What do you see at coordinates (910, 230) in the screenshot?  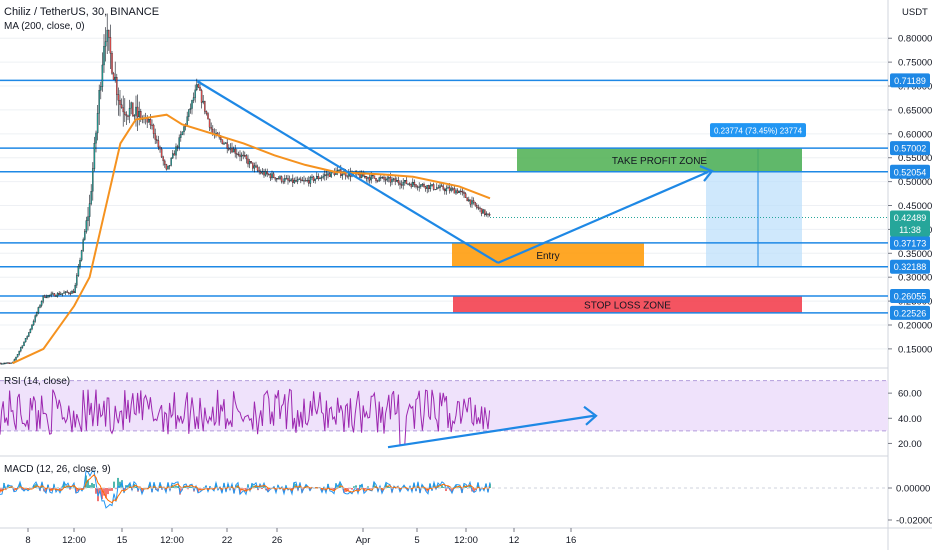 I see `countdown-label: 11:38` at bounding box center [910, 230].